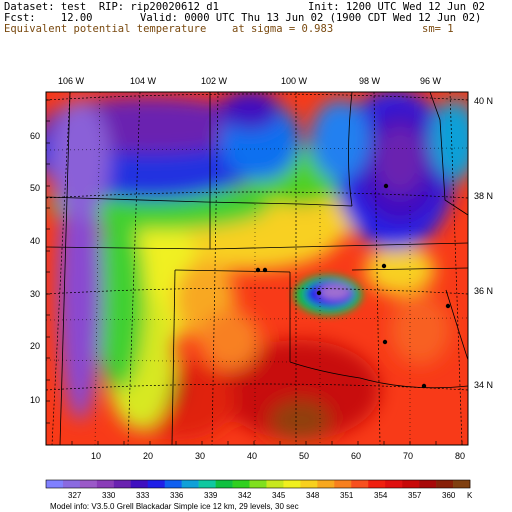  What do you see at coordinates (449, 495) in the screenshot?
I see `colorbar-label: 360` at bounding box center [449, 495].